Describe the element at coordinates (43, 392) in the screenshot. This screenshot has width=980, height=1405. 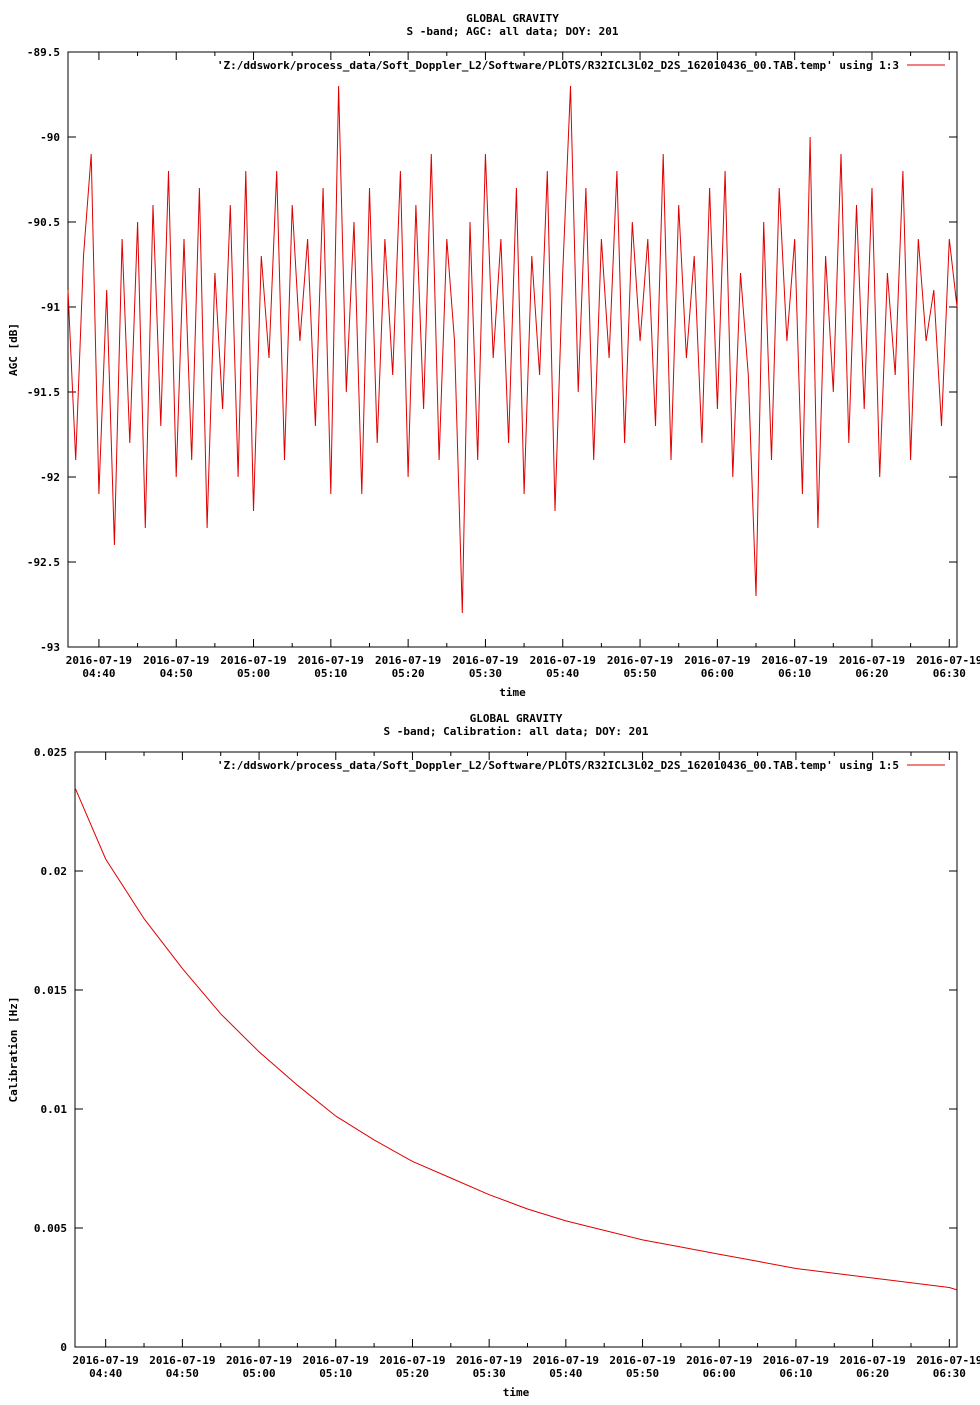
I see `y-tick-label: -91.5` at that location.